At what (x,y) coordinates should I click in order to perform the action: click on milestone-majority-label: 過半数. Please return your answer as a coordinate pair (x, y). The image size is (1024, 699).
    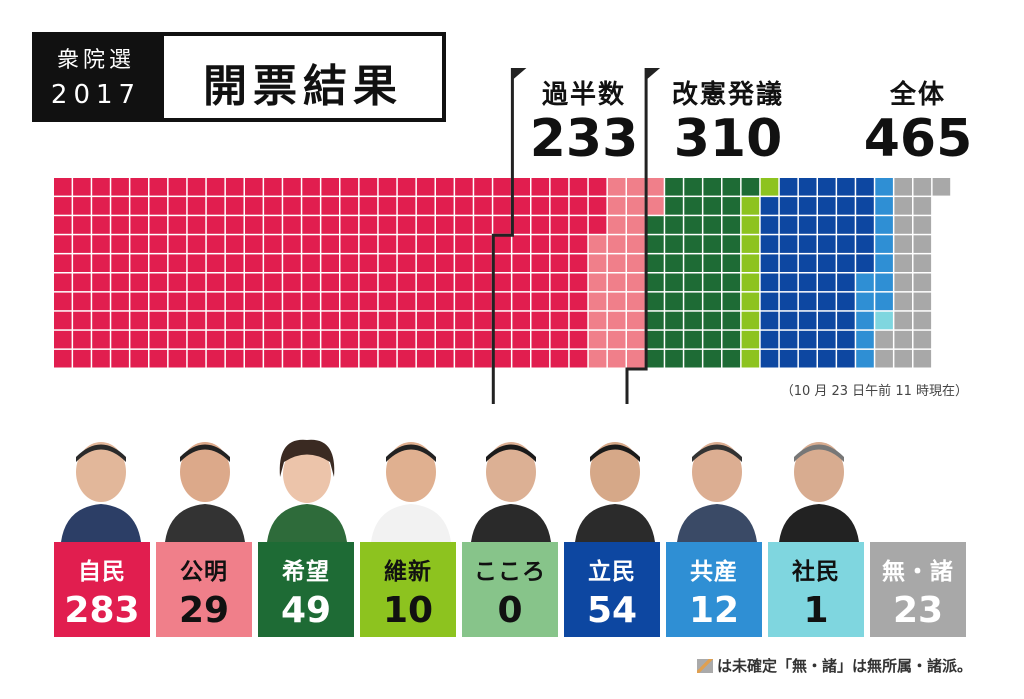
    Looking at the image, I should click on (583, 95).